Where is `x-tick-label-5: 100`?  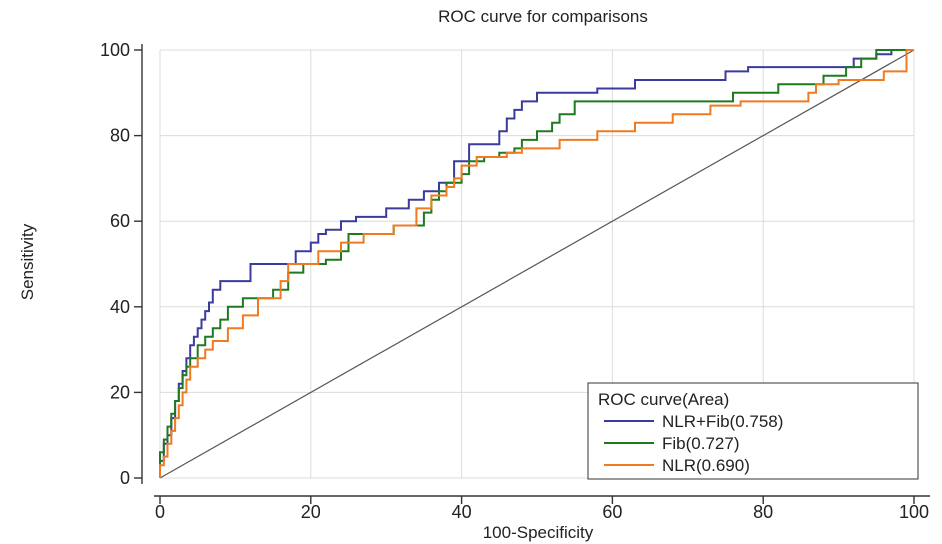
x-tick-label-5: 100 is located at coordinates (914, 512).